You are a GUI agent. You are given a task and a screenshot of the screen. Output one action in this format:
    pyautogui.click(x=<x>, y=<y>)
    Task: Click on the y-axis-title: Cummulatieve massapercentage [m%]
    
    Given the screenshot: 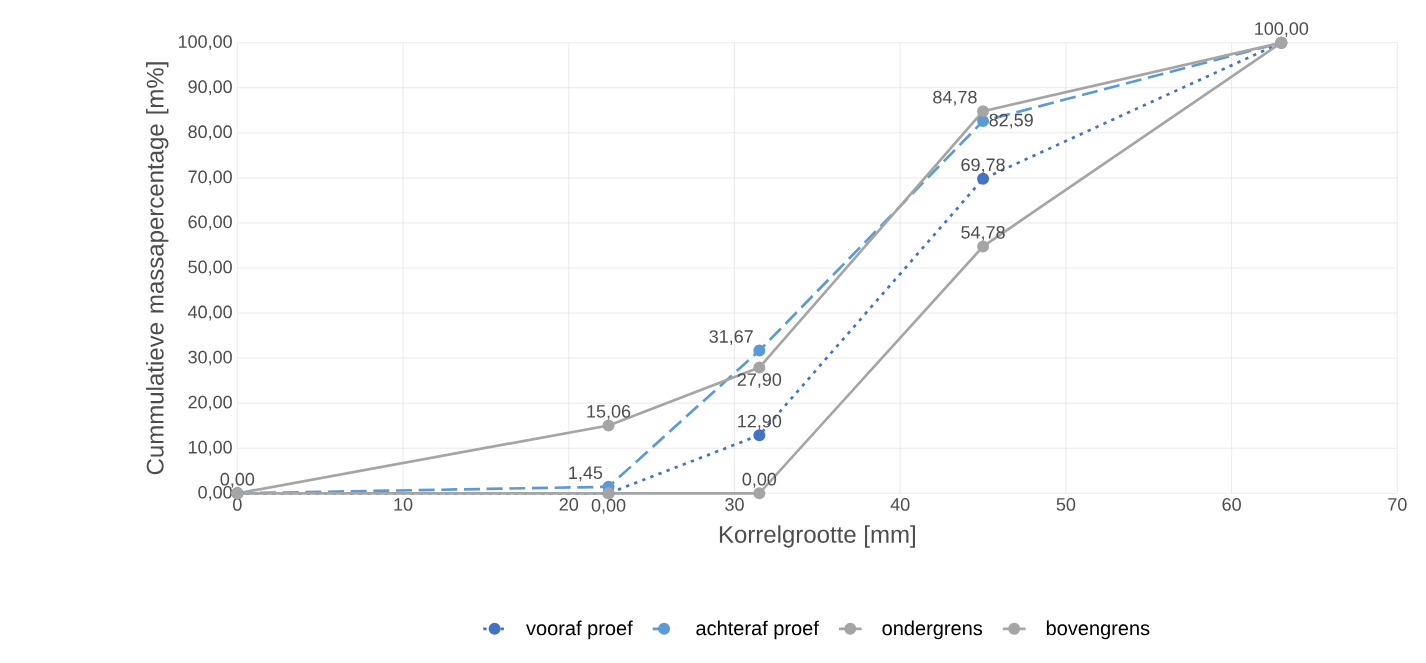 What is the action you would take?
    pyautogui.click(x=157, y=268)
    